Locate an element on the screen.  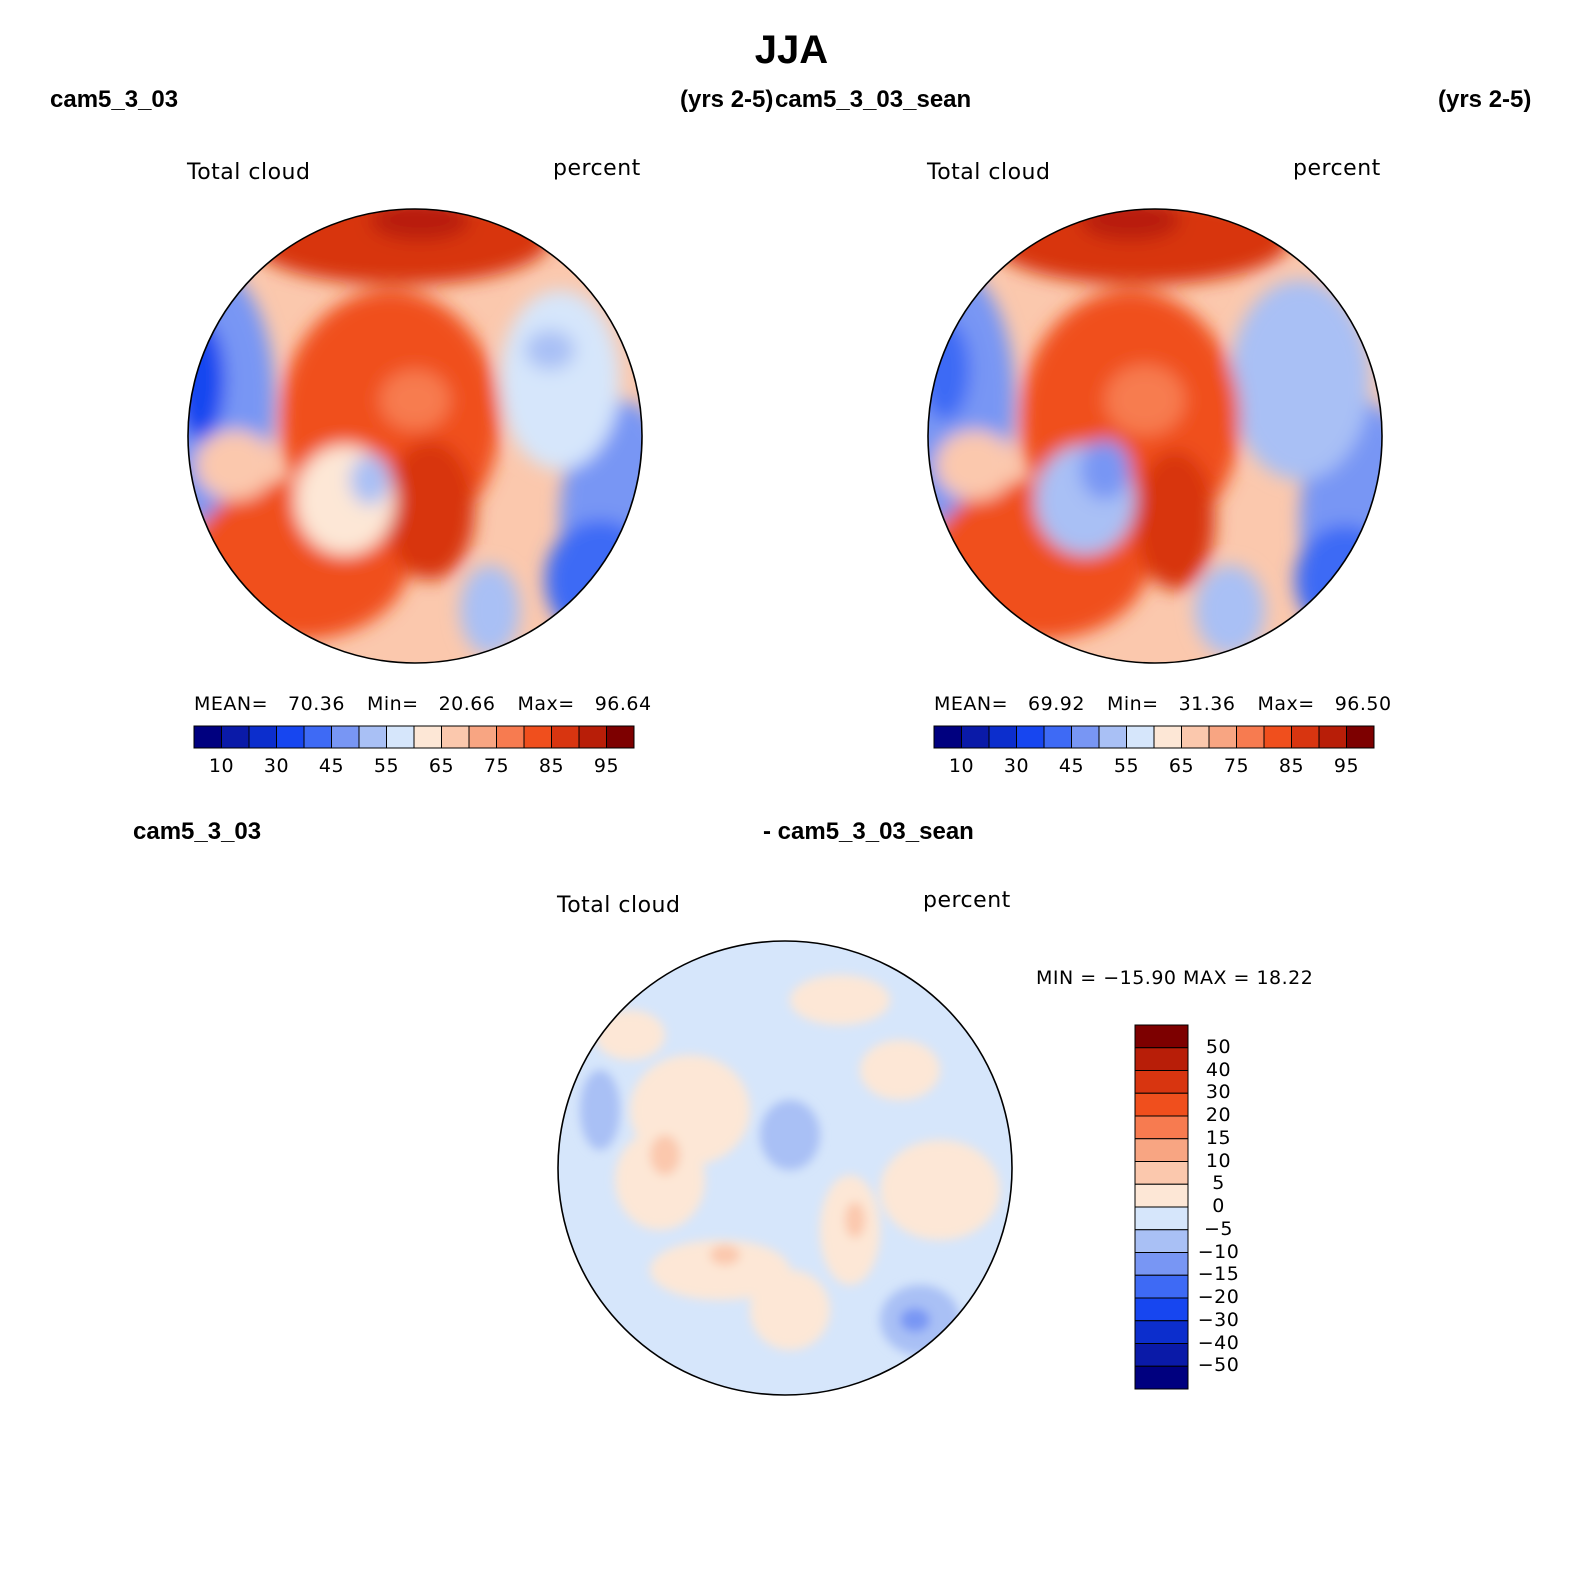
figure-title: JJA is located at coordinates (791, 50).